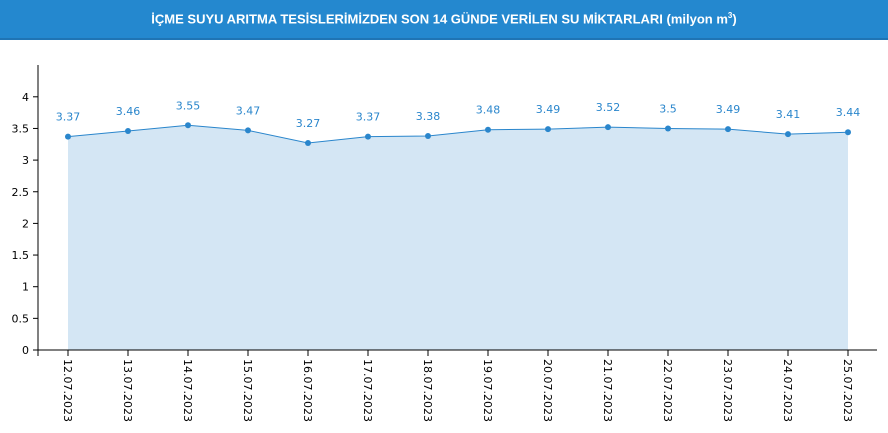 This screenshot has height=433, width=888. I want to click on x-tick-label: 22.07.2023, so click(667, 390).